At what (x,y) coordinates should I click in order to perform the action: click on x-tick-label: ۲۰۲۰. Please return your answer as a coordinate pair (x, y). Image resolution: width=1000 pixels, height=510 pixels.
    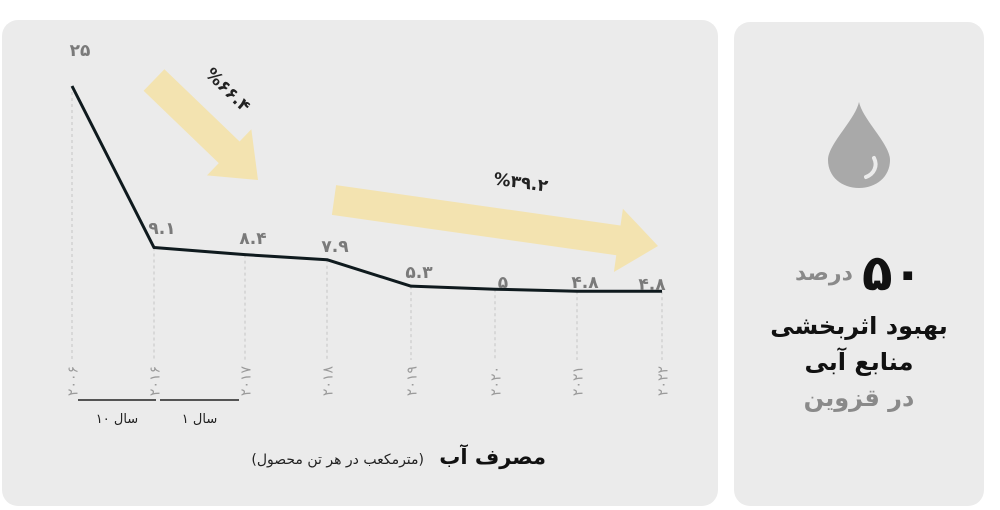
    Looking at the image, I should click on (497, 381).